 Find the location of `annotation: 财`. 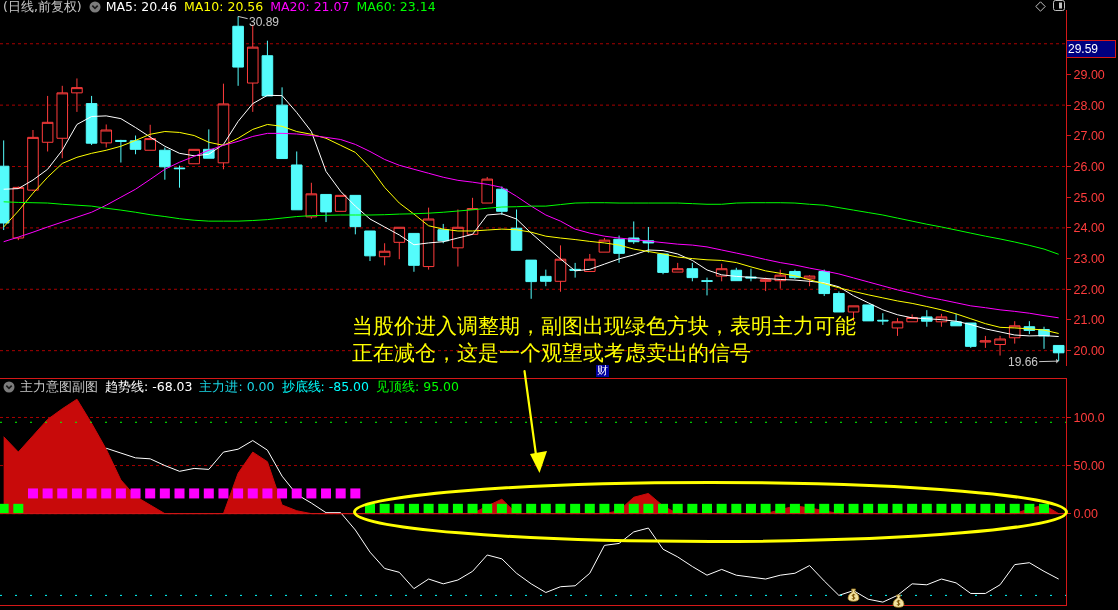

annotation: 财 is located at coordinates (602, 370).